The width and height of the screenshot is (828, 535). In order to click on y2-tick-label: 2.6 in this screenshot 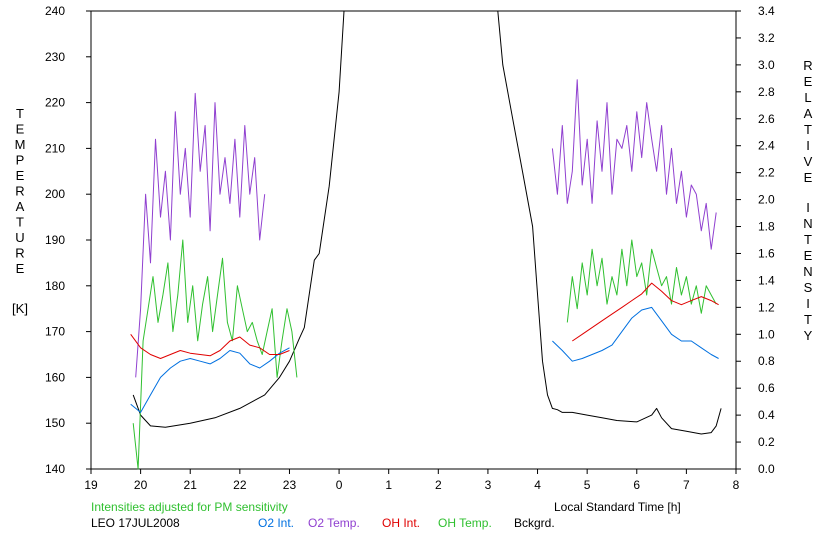, I will do `click(766, 119)`.